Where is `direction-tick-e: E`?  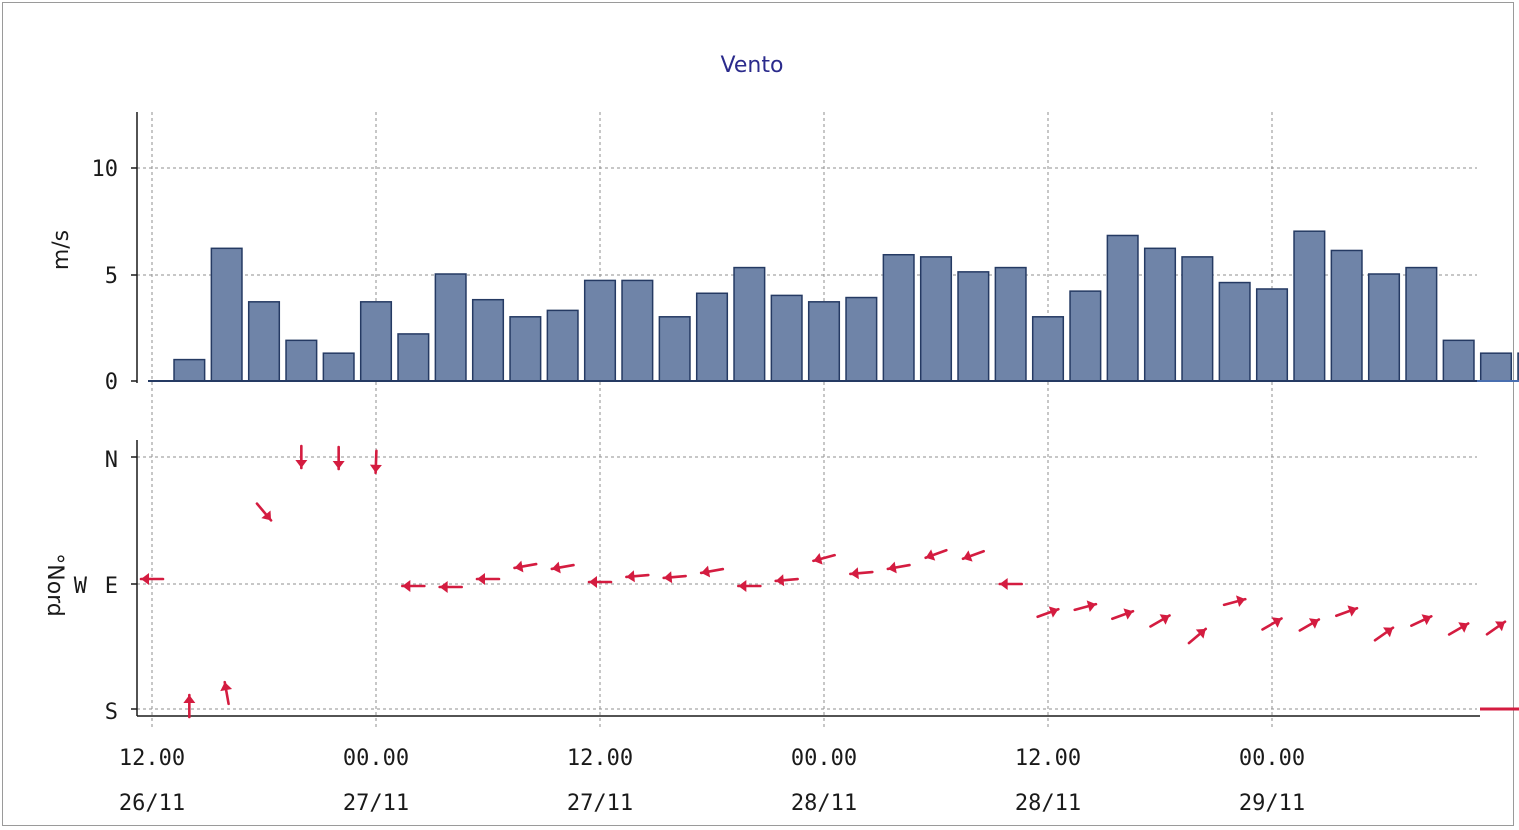 direction-tick-e: E is located at coordinates (111, 586).